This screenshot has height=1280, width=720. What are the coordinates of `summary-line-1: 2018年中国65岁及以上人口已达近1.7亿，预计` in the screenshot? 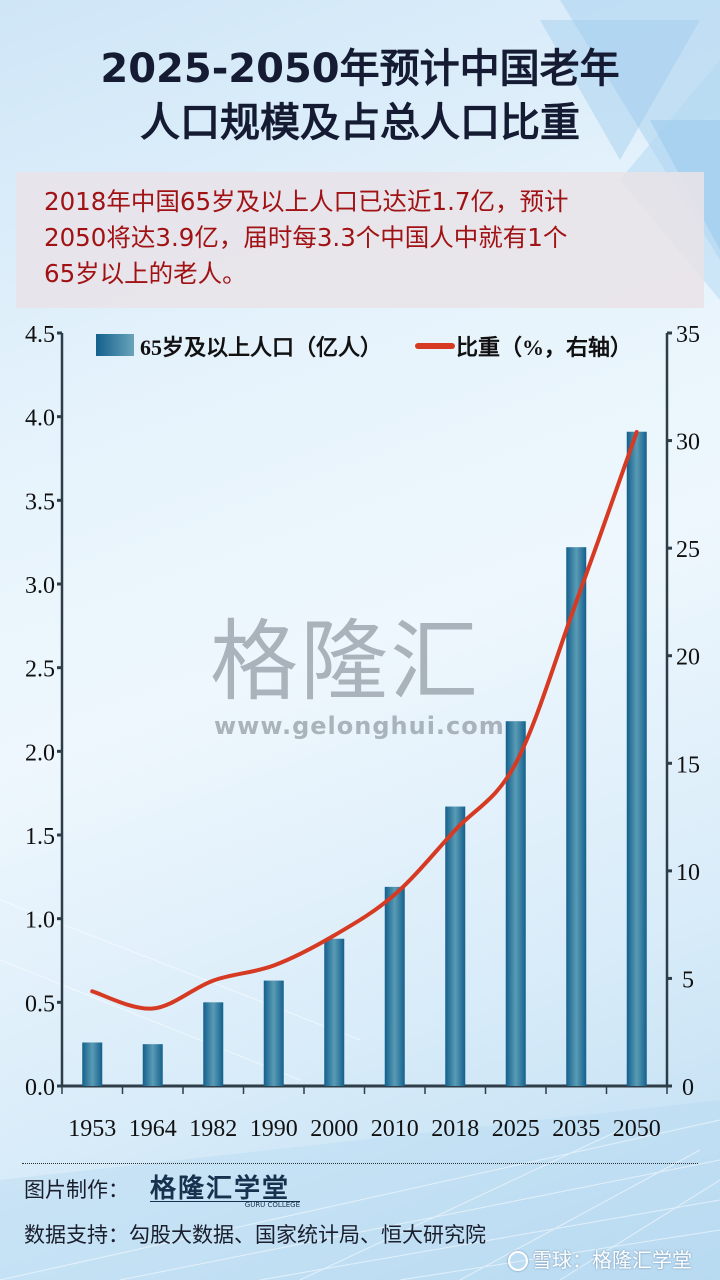 It's located at (306, 201).